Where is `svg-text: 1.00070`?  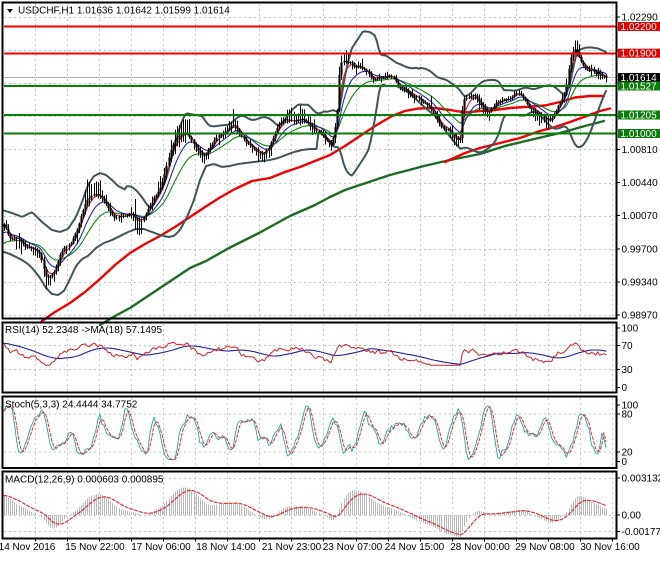 svg-text: 1.00070 is located at coordinates (640, 216).